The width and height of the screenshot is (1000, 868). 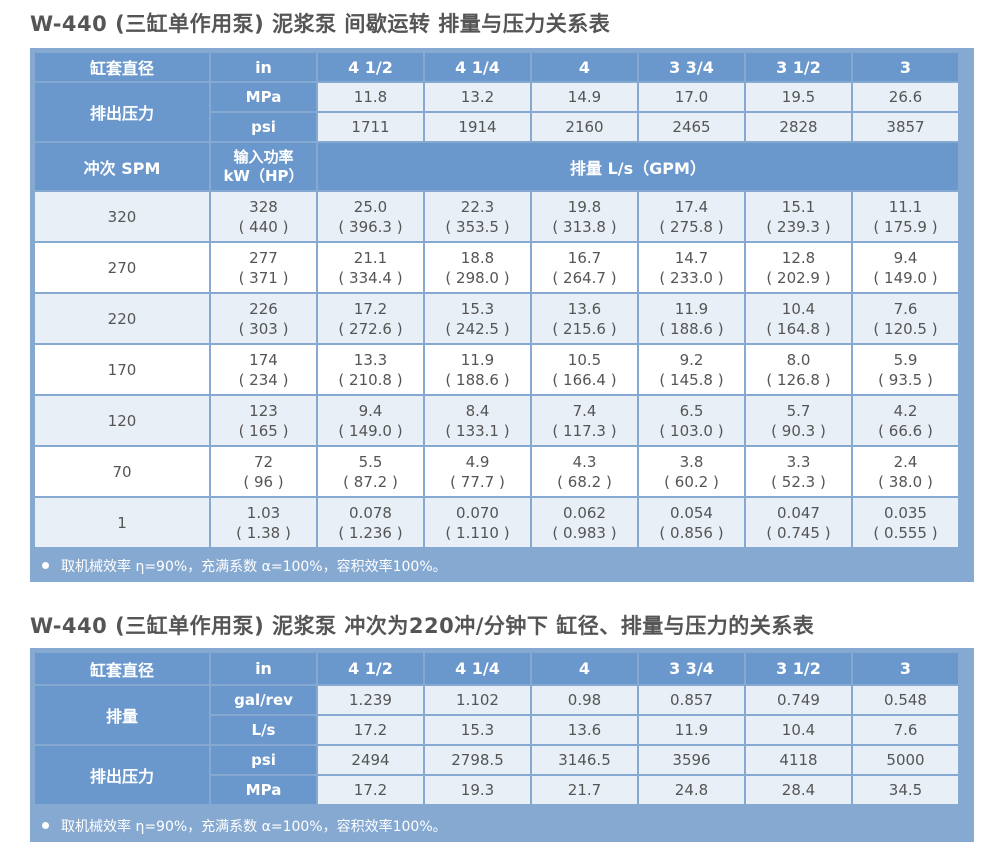 I want to click on flow-gpm: ( 298.0 ), so click(x=477, y=277).